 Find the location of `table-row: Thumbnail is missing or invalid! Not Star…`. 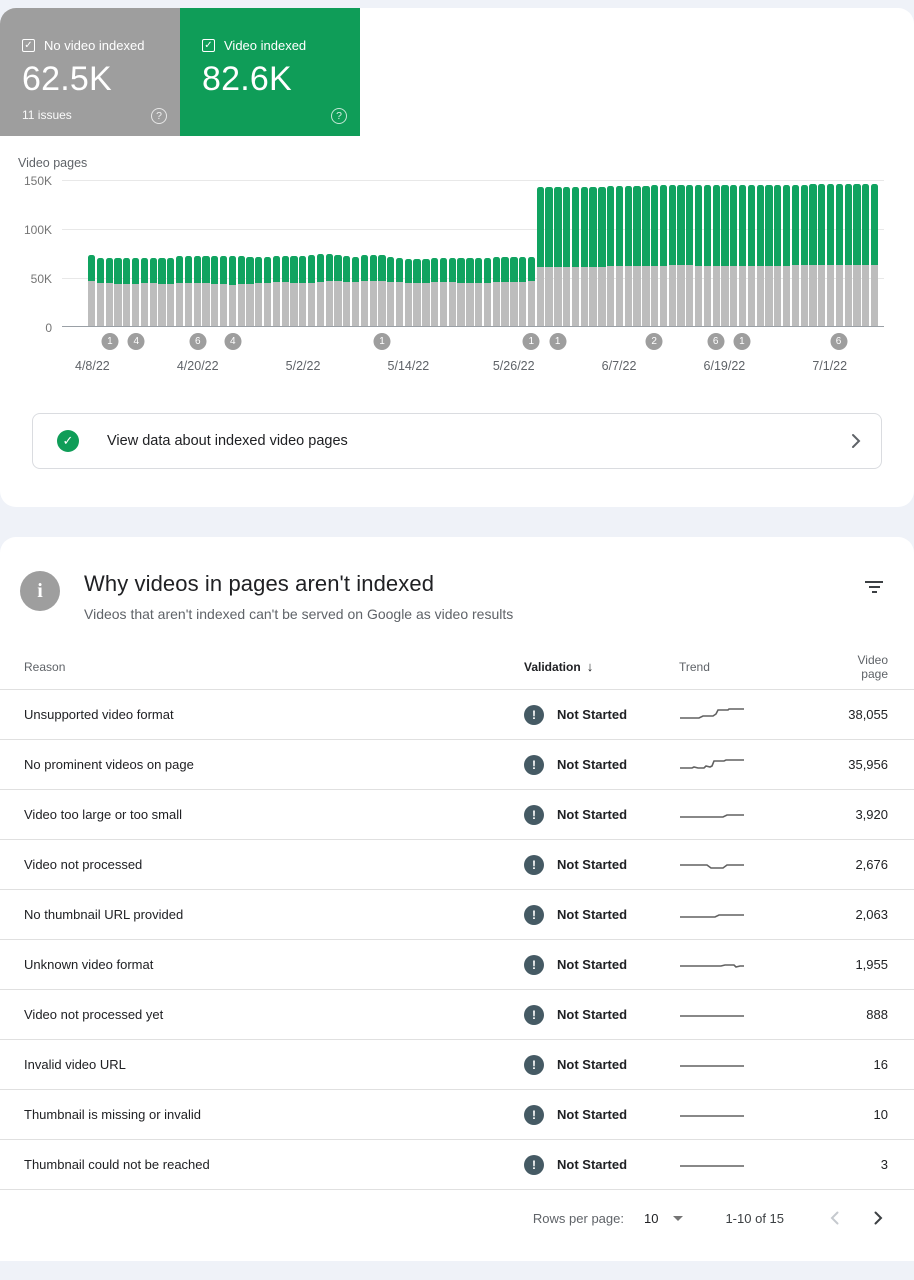

table-row: Thumbnail is missing or invalid! Not Star… is located at coordinates (457, 1115).